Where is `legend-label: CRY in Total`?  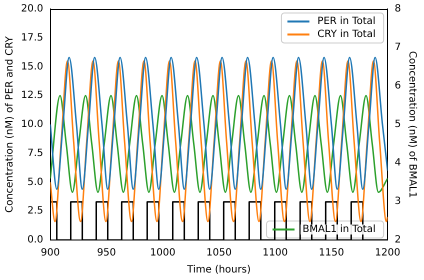 legend-label: CRY in Total is located at coordinates (346, 34).